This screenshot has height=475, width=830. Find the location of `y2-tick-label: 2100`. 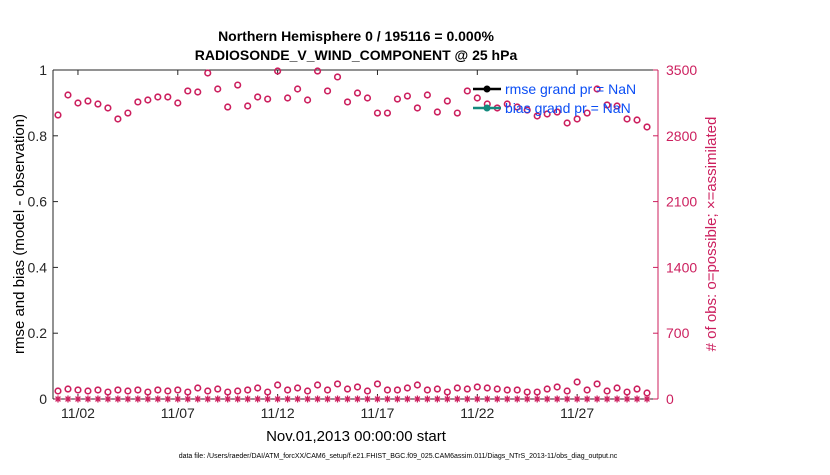

y2-tick-label: 2100 is located at coordinates (681, 202).